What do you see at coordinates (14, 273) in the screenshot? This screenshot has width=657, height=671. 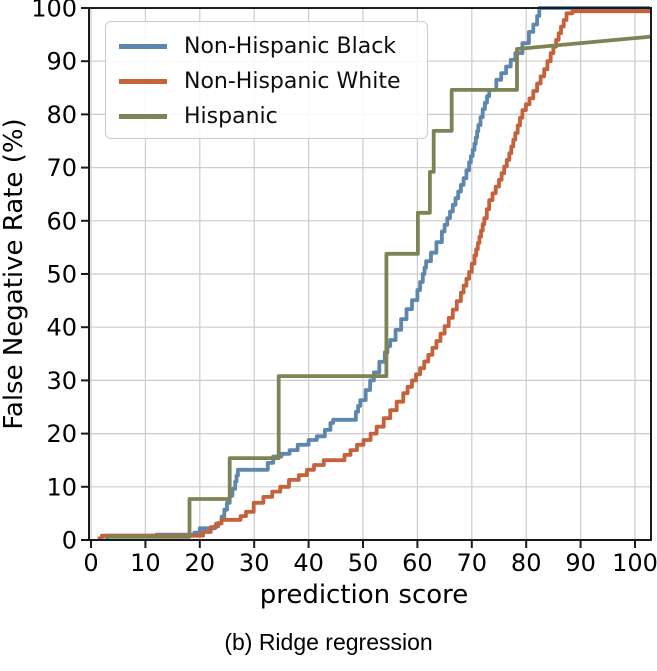 I see `y-axis-label: False Negative Rate (%)` at bounding box center [14, 273].